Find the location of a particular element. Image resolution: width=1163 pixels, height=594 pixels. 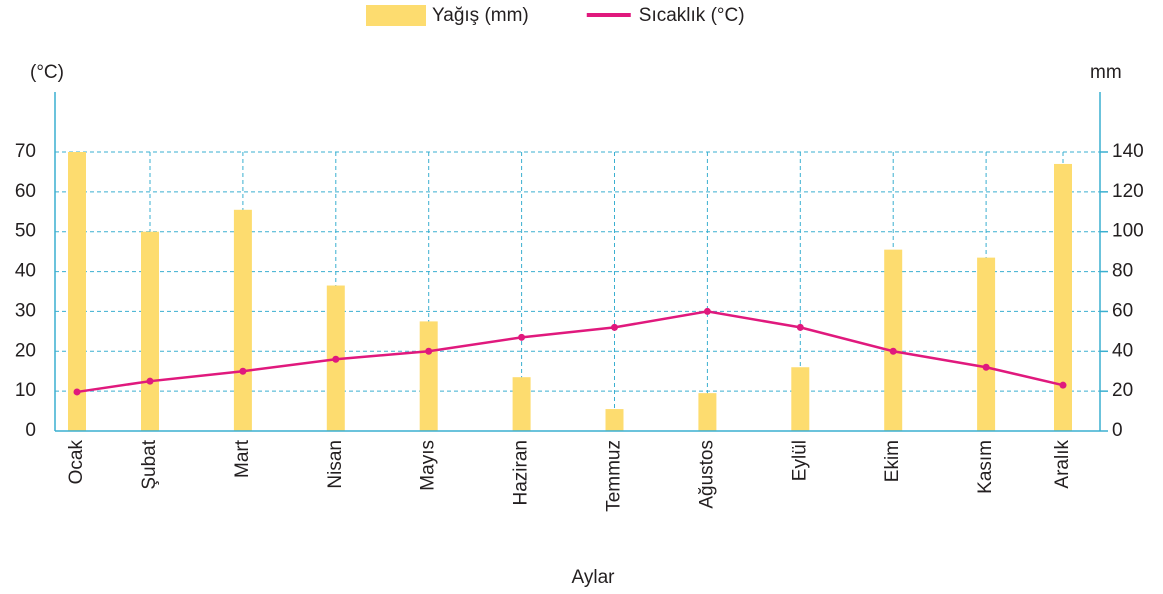

y-tick-label: 60 is located at coordinates (25, 191).